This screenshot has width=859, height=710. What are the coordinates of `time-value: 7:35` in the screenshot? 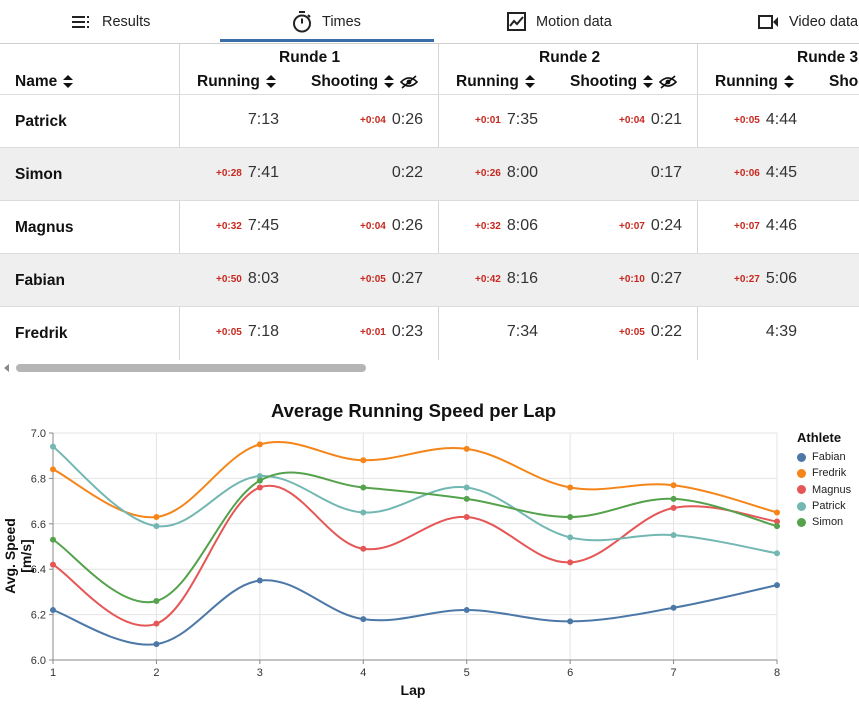 It's located at (522, 119).